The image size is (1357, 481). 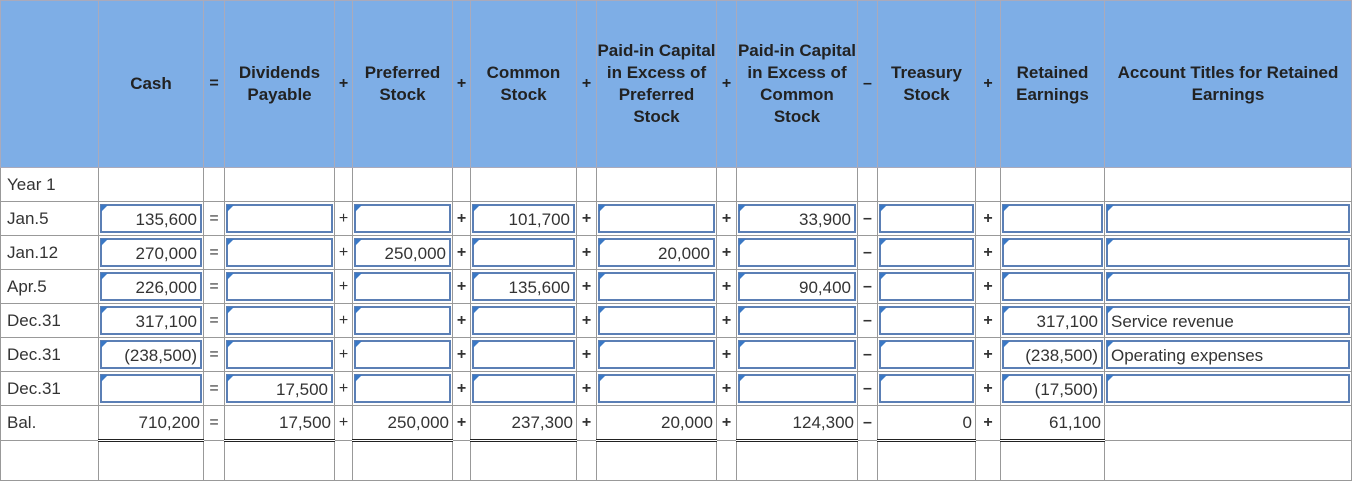 I want to click on dividends-payable-cell: 17,500, so click(x=279, y=388).